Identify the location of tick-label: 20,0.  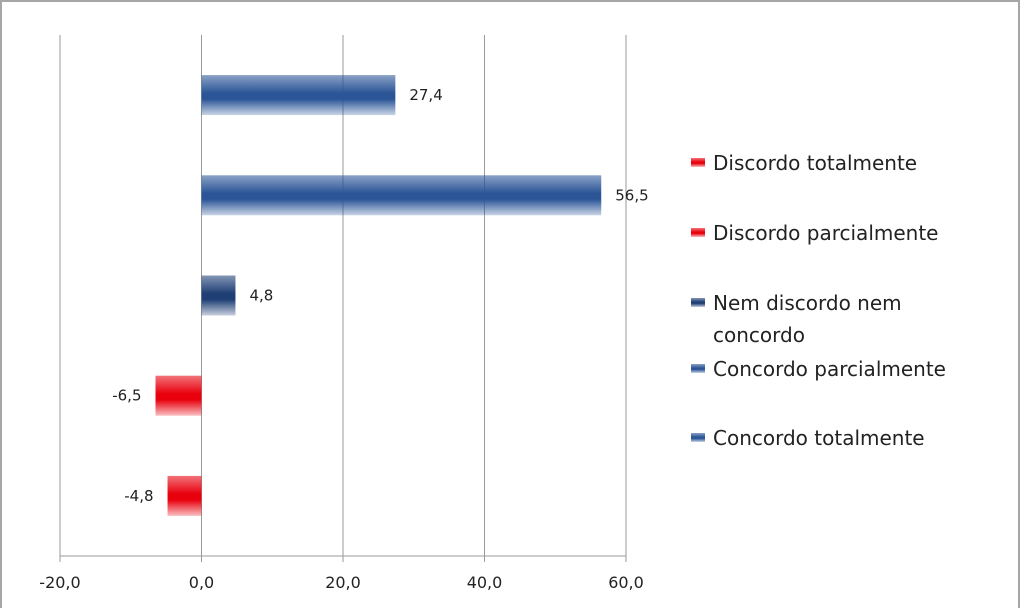
(343, 582).